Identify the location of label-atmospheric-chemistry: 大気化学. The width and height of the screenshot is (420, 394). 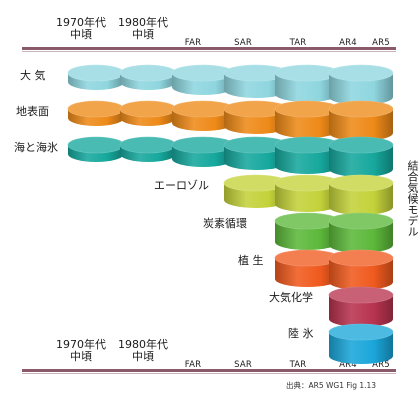
(291, 297).